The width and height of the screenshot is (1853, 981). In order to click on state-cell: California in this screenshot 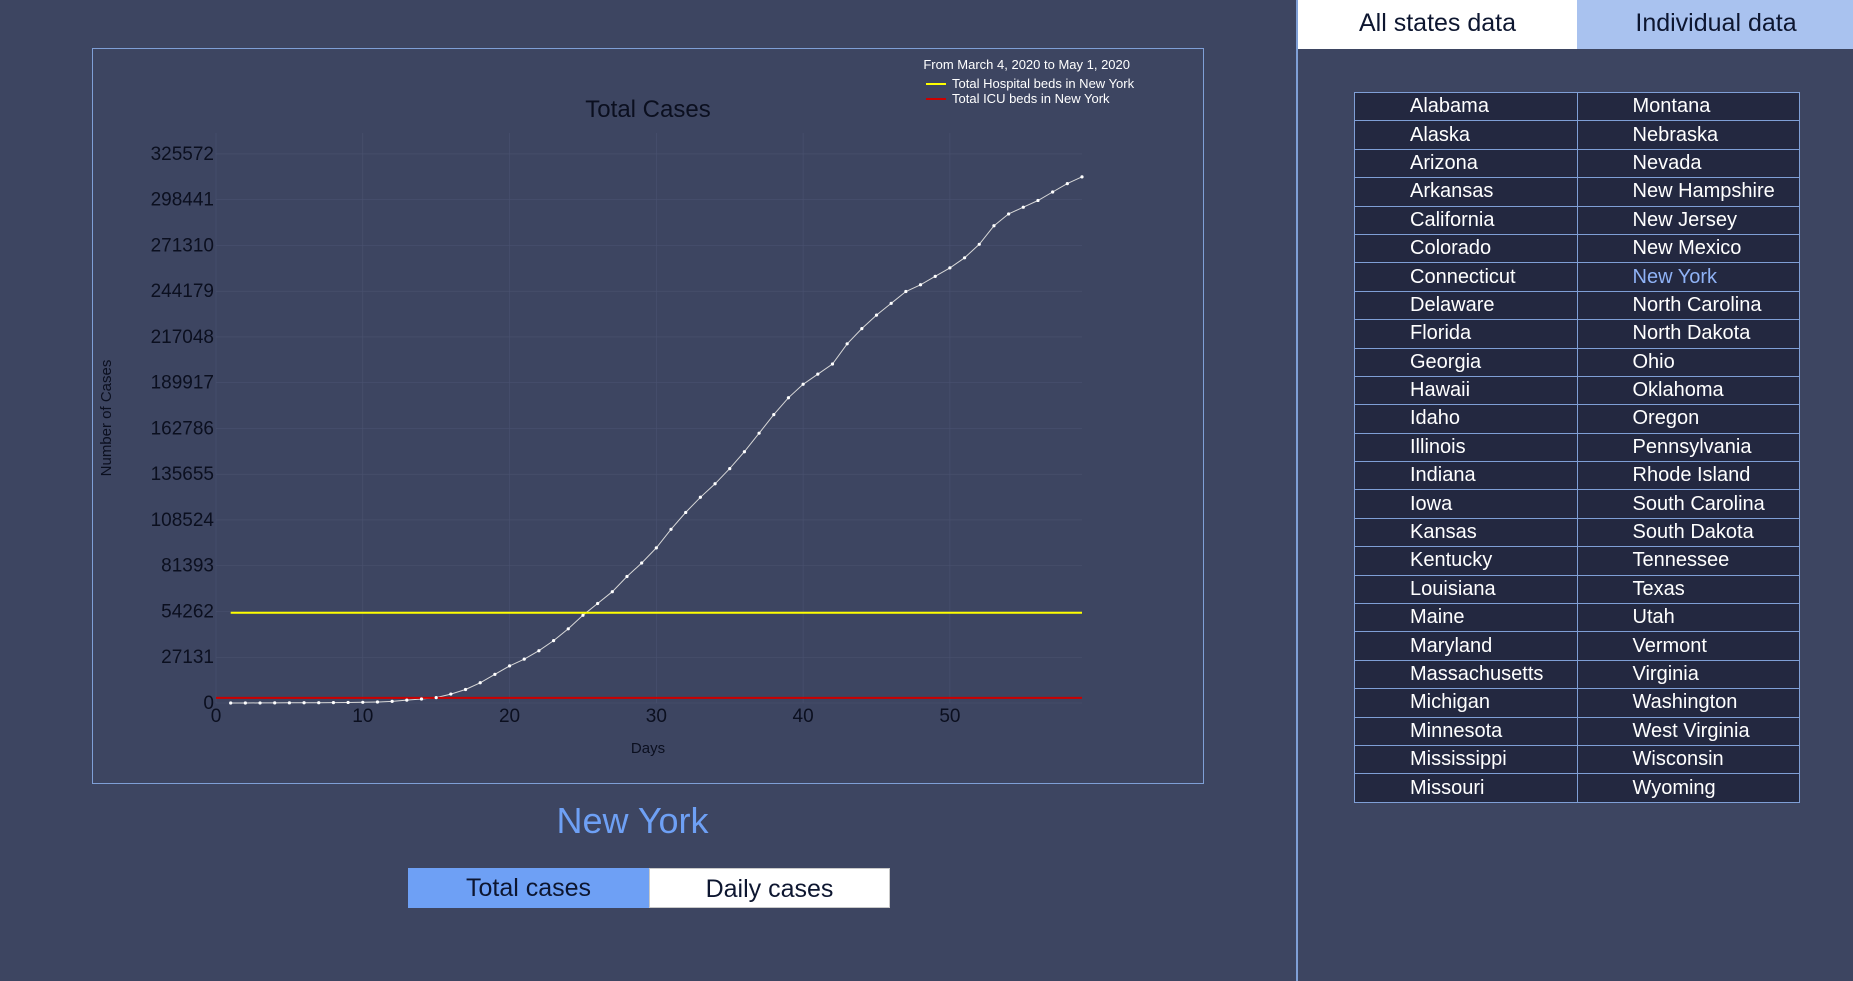, I will do `click(1466, 220)`.